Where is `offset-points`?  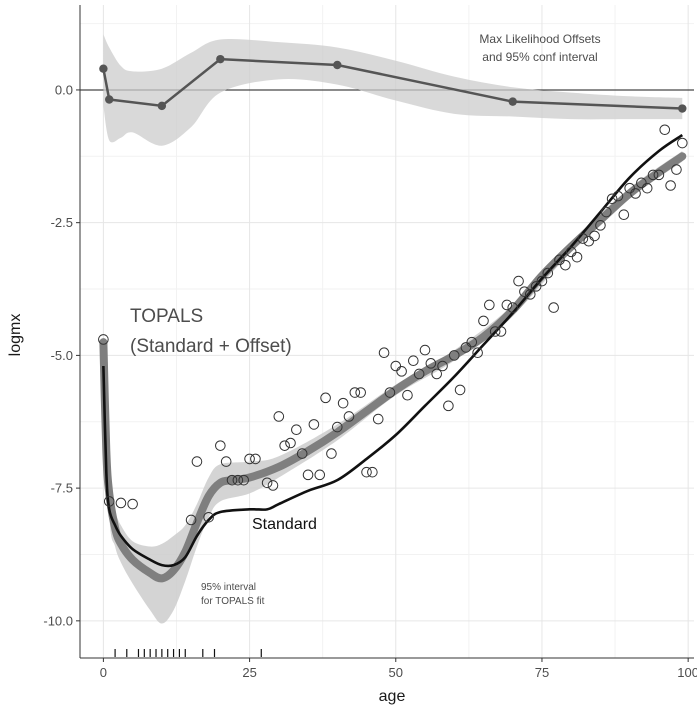 offset-points is located at coordinates (393, 83).